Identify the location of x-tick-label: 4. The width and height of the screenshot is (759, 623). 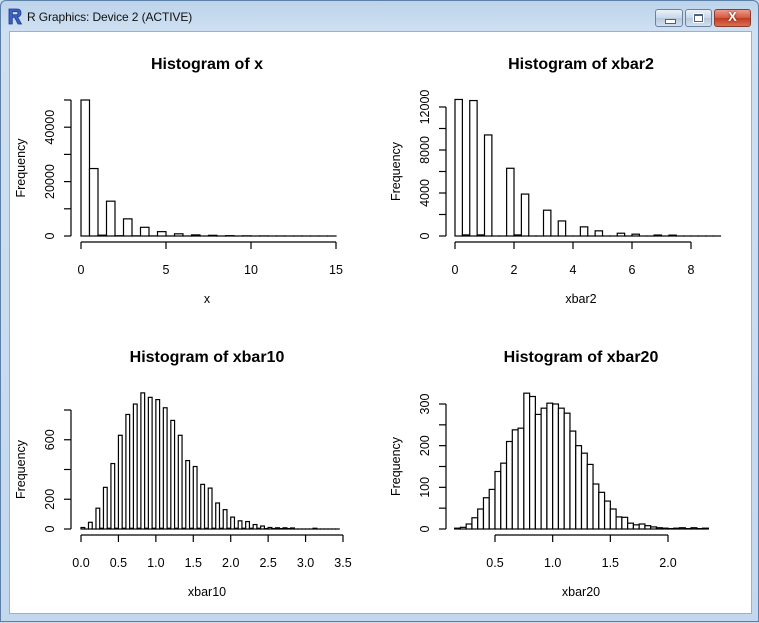
(573, 270).